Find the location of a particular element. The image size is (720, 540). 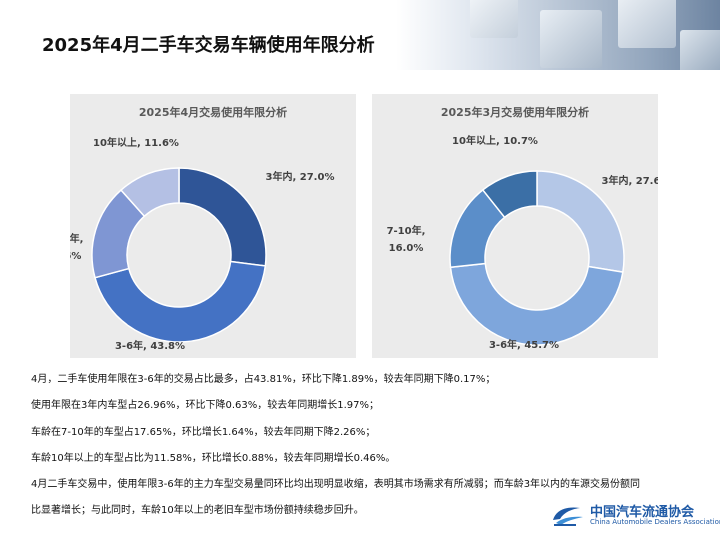

page-title: 2025年4月二手车交易车辆使用年限分析 is located at coordinates (208, 45).